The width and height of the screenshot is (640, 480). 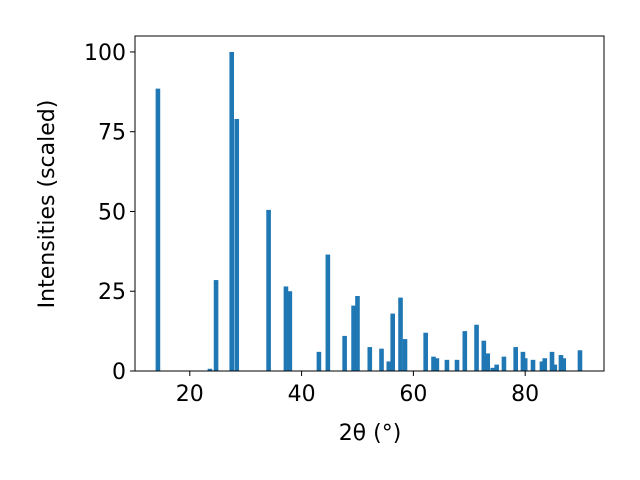 What do you see at coordinates (105, 53) in the screenshot?
I see `y-tick-label: 100` at bounding box center [105, 53].